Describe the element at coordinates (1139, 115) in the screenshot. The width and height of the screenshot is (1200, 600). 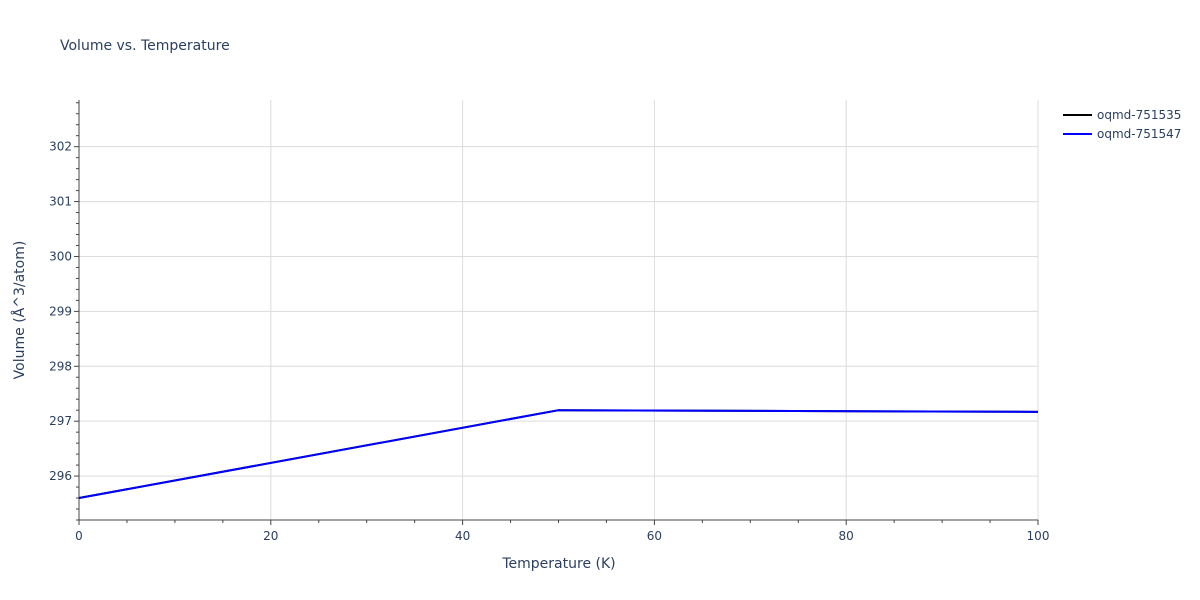
I see `legend-label: oqmd-751535` at that location.